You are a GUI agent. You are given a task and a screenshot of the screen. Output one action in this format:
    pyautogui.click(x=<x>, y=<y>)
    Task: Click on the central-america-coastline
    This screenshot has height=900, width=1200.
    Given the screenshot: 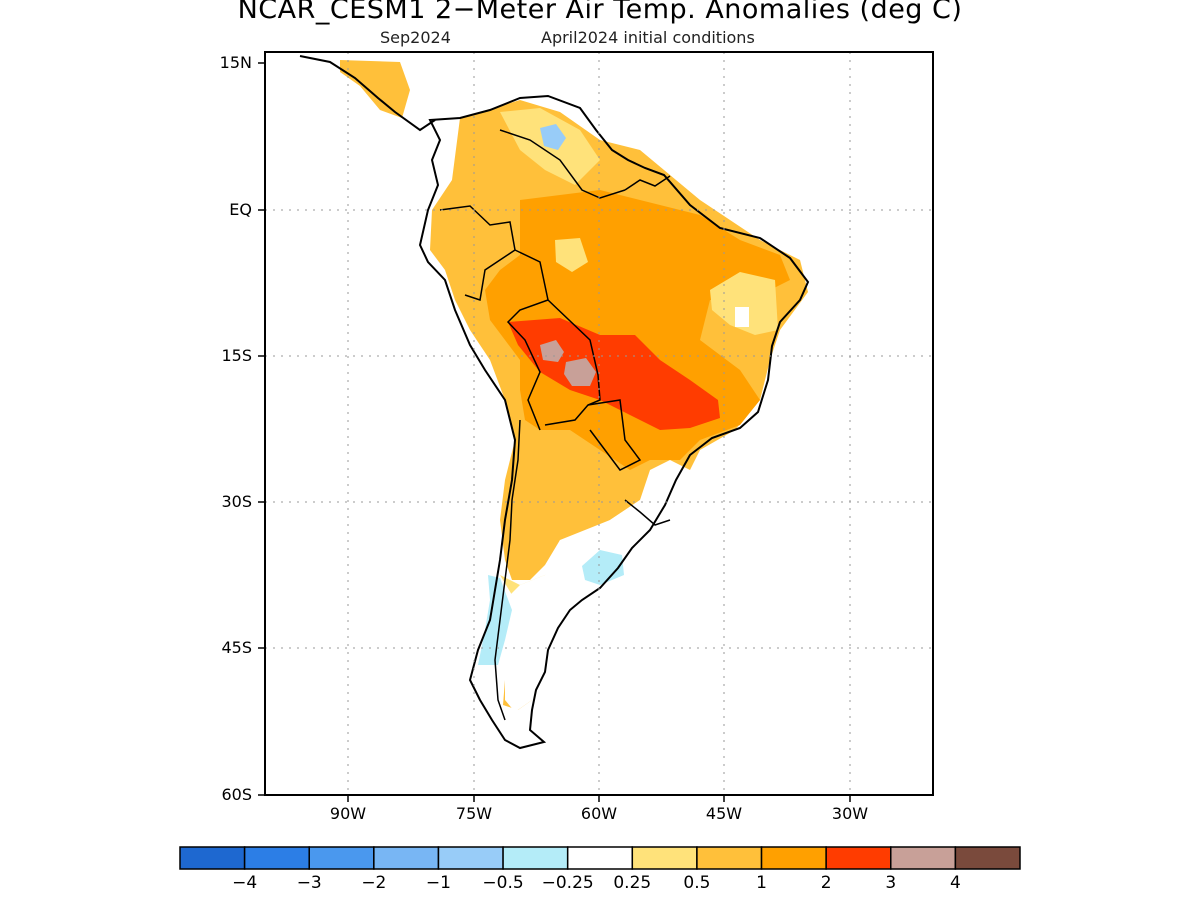 What is the action you would take?
    pyautogui.click(x=367, y=93)
    